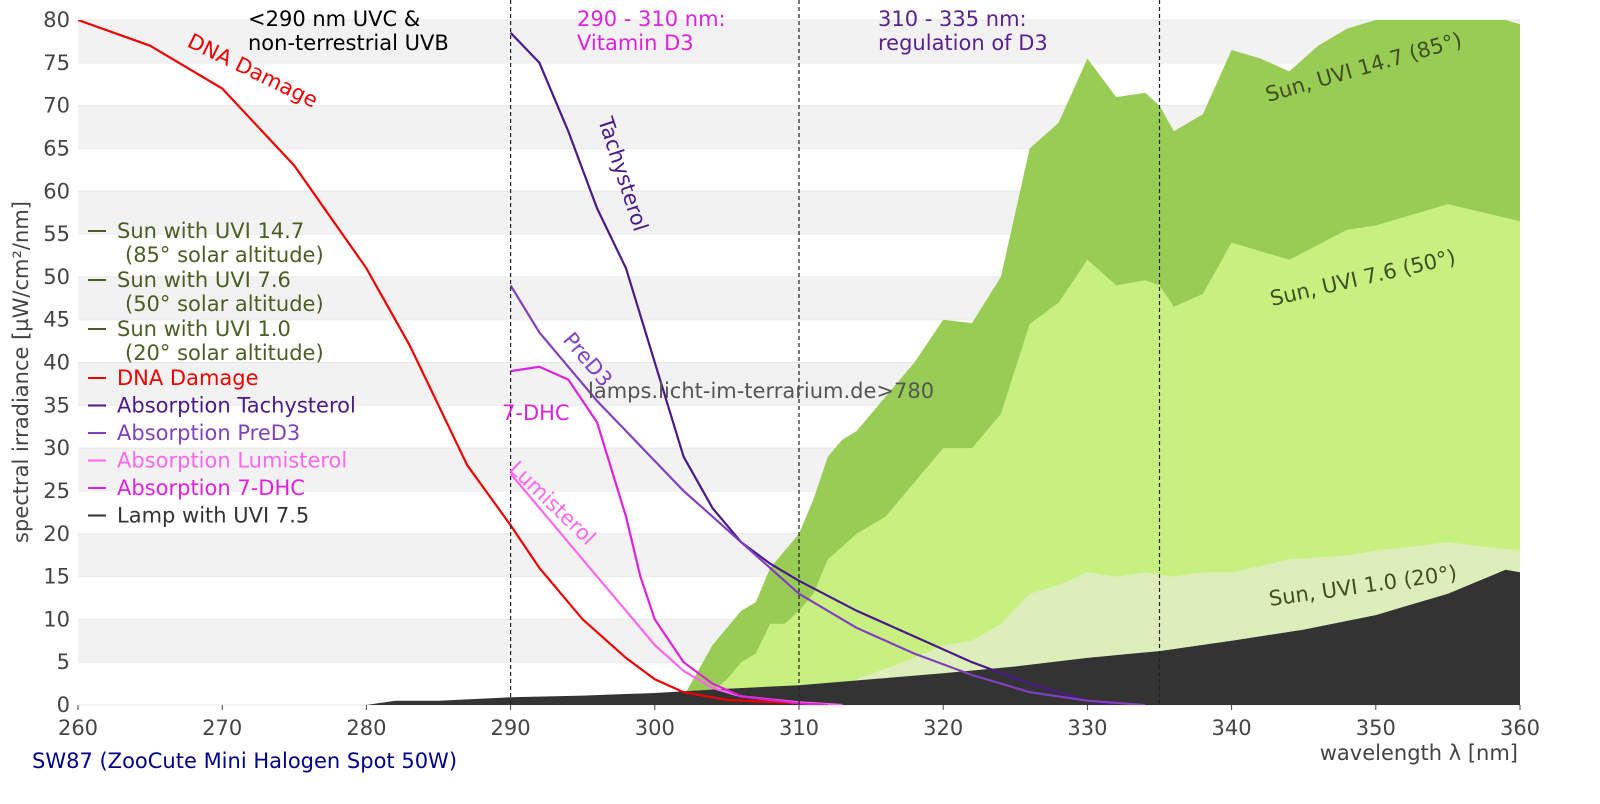  I want to click on legend-label: Sun with UVI 7.6 (50° solar altitude), so click(220, 292).